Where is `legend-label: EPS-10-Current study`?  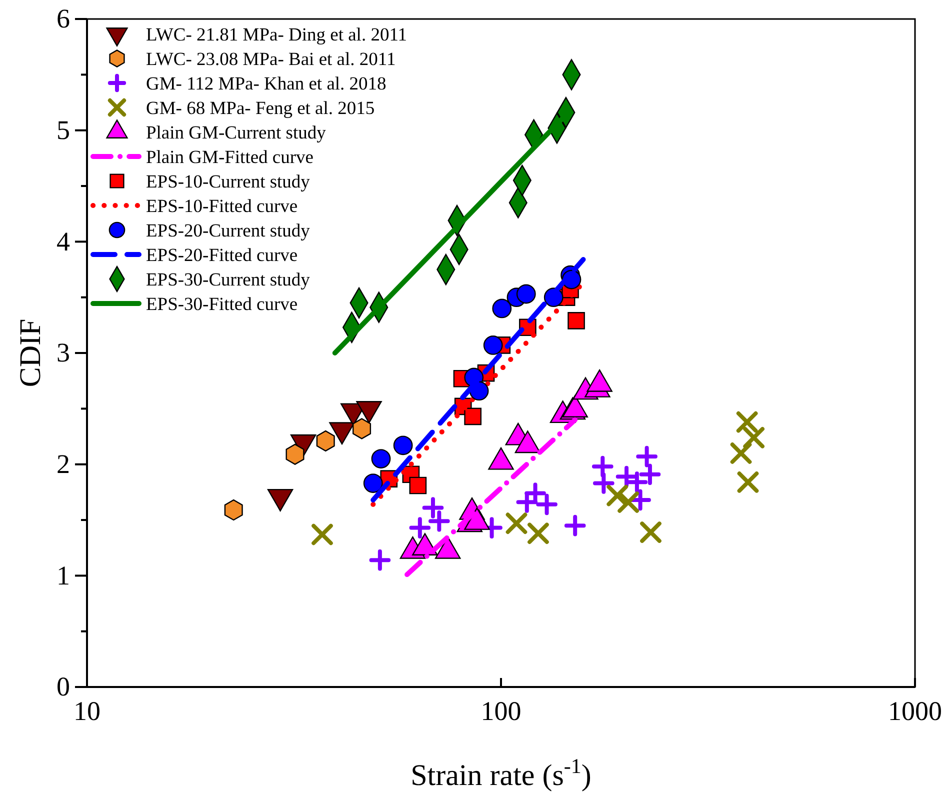
legend-label: EPS-10-Current study is located at coordinates (228, 182).